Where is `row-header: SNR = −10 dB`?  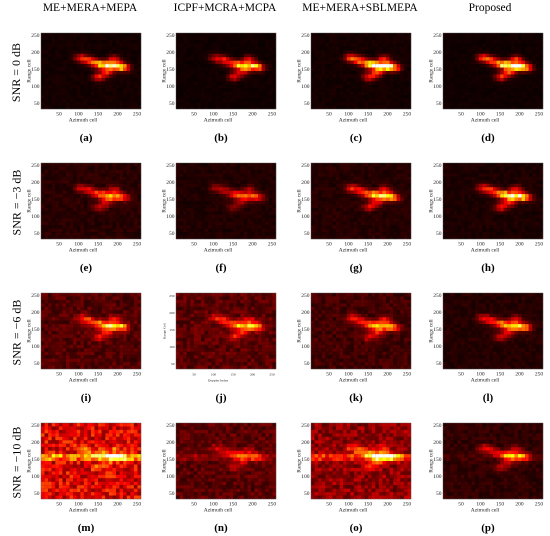 row-header: SNR = −10 dB is located at coordinates (17, 462).